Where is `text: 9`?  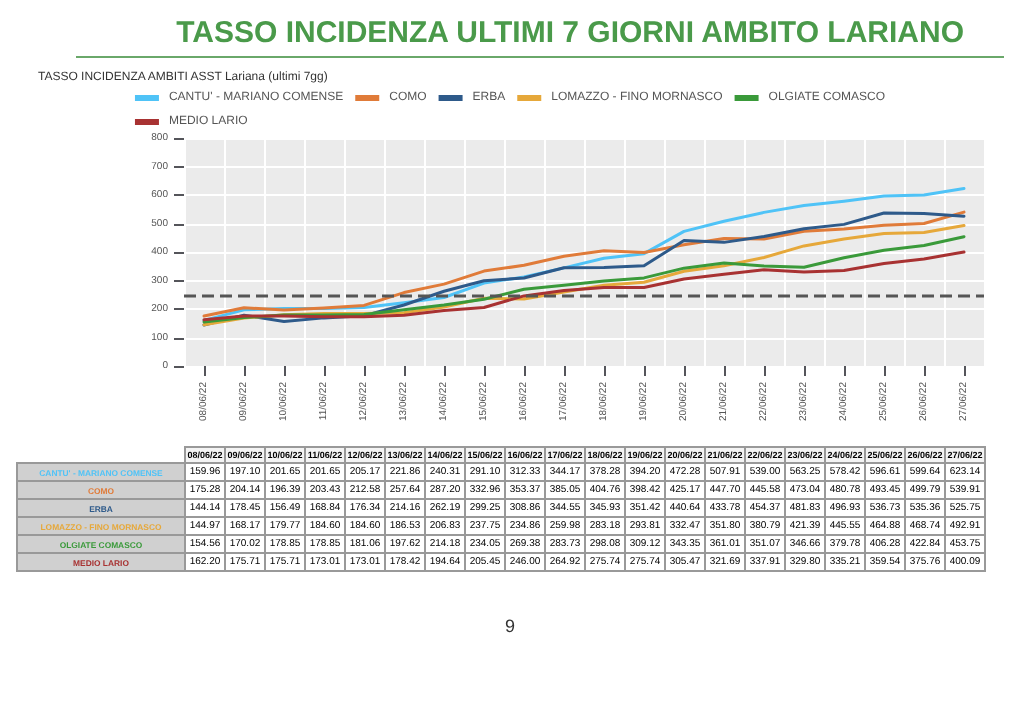
text: 9 is located at coordinates (509, 626).